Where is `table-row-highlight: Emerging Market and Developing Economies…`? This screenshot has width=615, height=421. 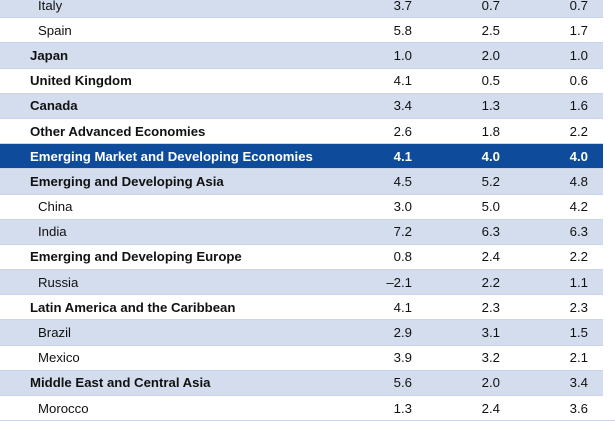
table-row-highlight: Emerging Market and Developing Economies… is located at coordinates (307, 157).